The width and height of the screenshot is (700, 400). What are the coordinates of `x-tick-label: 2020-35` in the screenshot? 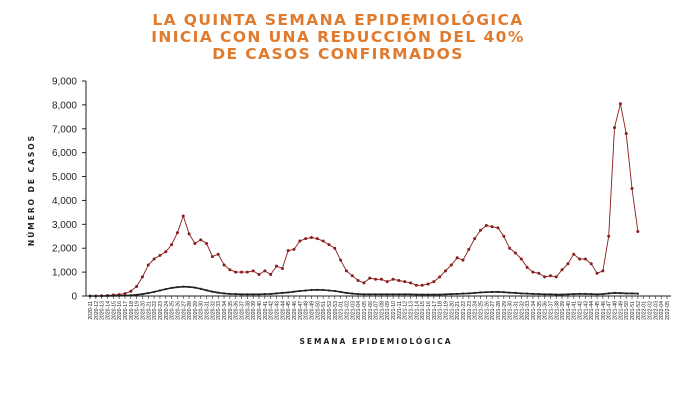 It's located at (231, 310).